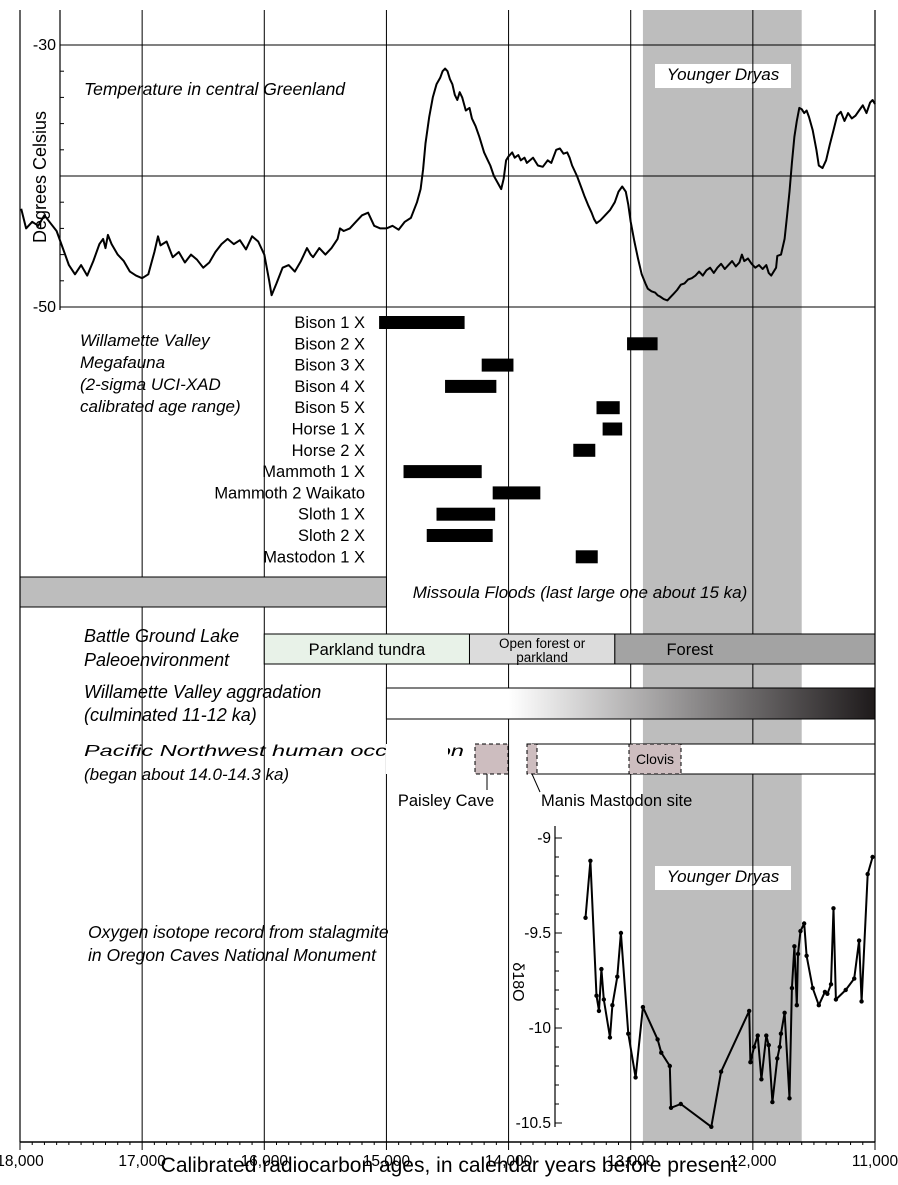 This screenshot has width=898, height=1185. What do you see at coordinates (542, 643) in the screenshot?
I see `paleoenvironment-segment-label: Open forest or` at bounding box center [542, 643].